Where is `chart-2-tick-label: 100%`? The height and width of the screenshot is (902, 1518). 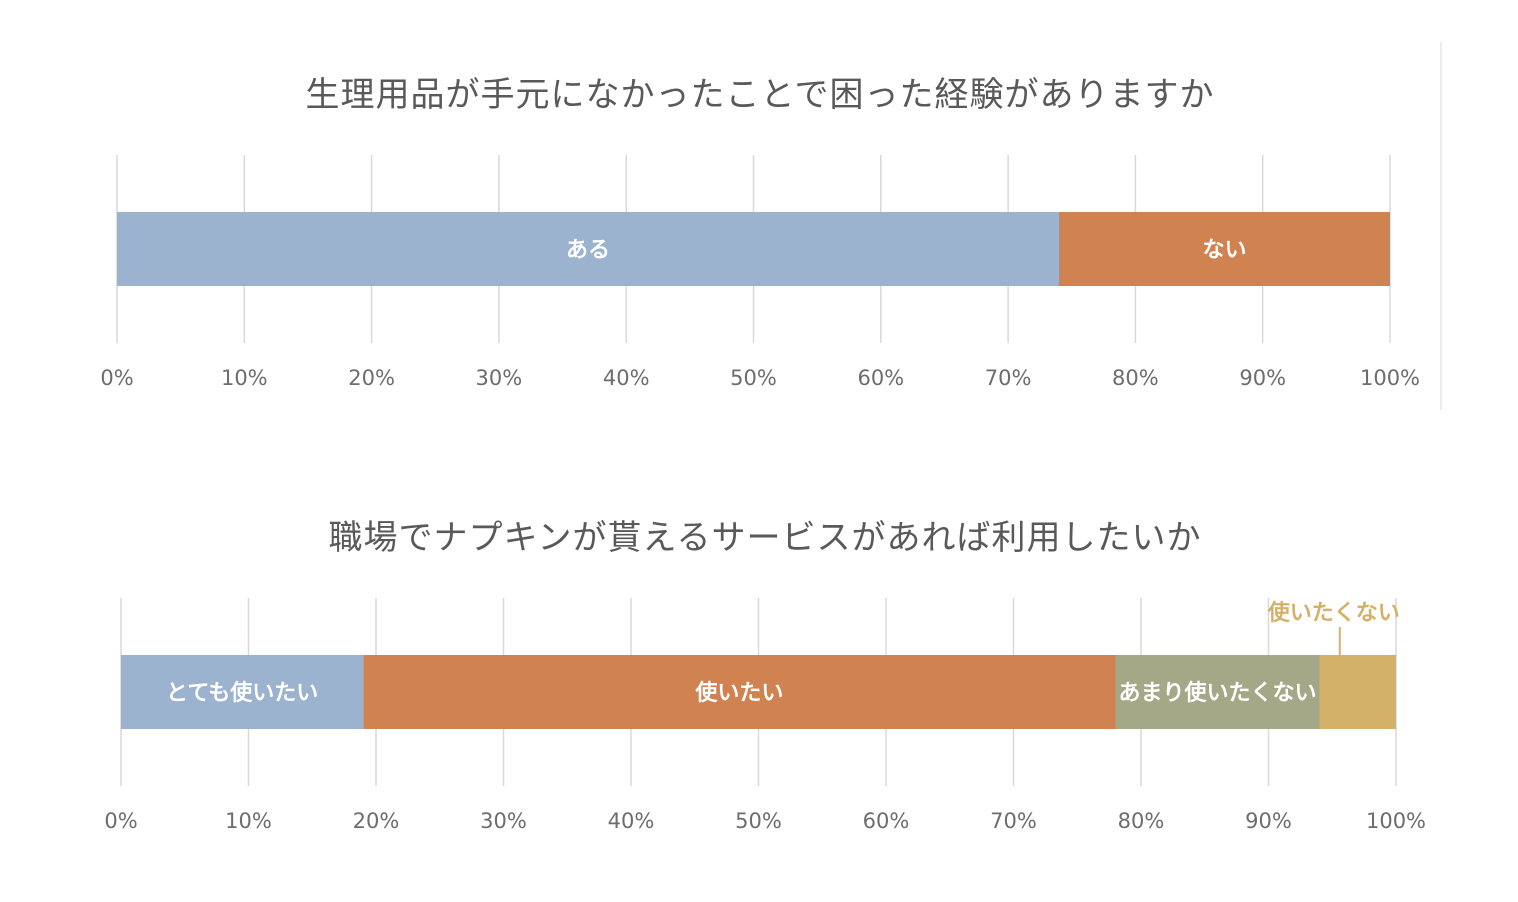 chart-2-tick-label: 100% is located at coordinates (1396, 821).